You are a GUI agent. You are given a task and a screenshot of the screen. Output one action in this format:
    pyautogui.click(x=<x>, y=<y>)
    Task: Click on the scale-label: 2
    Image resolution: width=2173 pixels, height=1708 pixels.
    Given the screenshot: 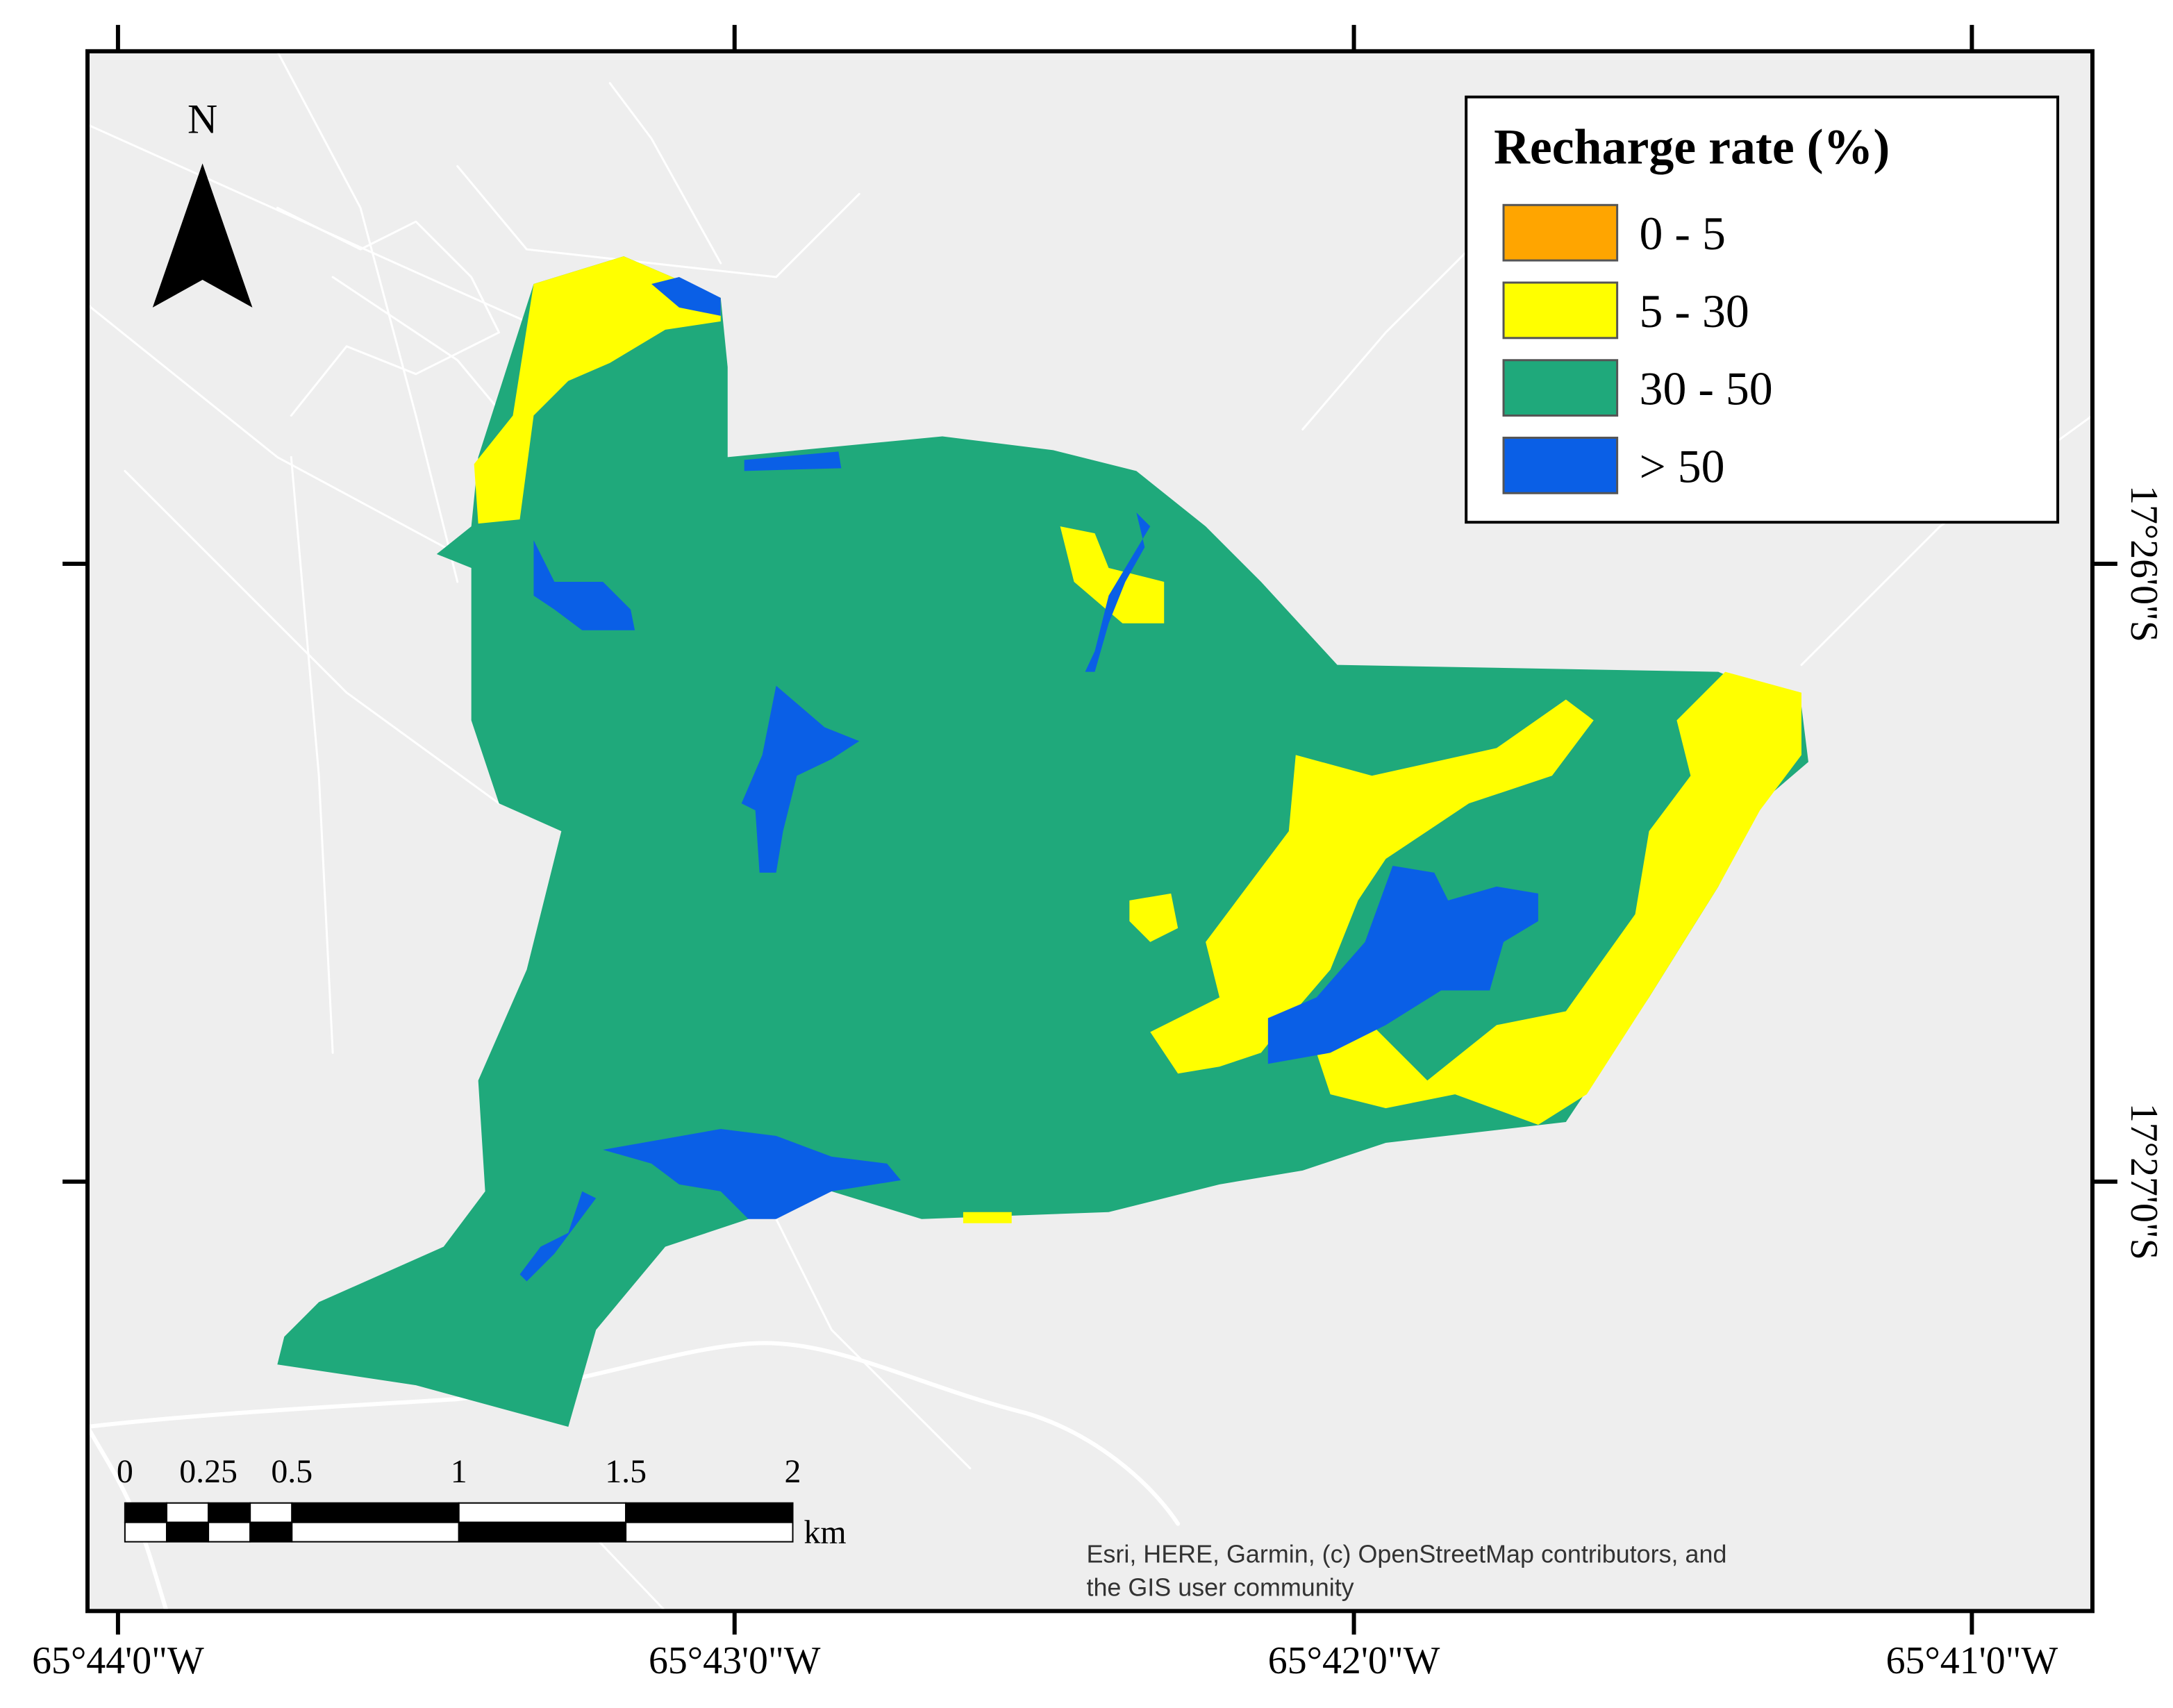 What is the action you would take?
    pyautogui.click(x=793, y=1471)
    